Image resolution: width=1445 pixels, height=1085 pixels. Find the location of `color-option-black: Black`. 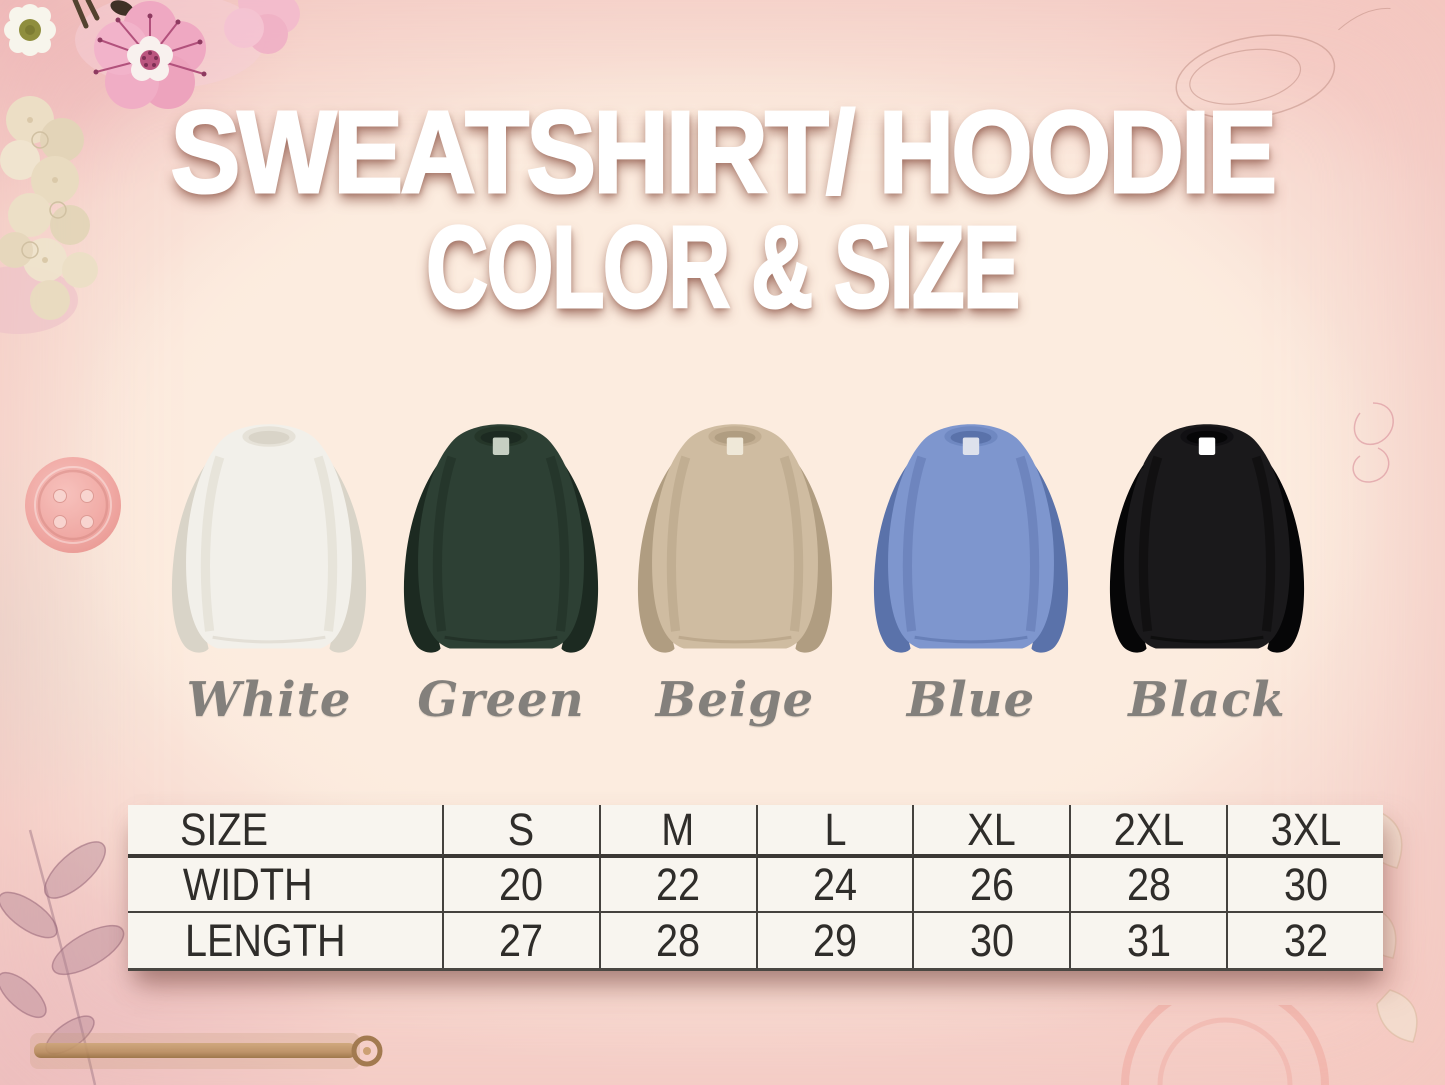

color-option-black: Black is located at coordinates (1207, 571).